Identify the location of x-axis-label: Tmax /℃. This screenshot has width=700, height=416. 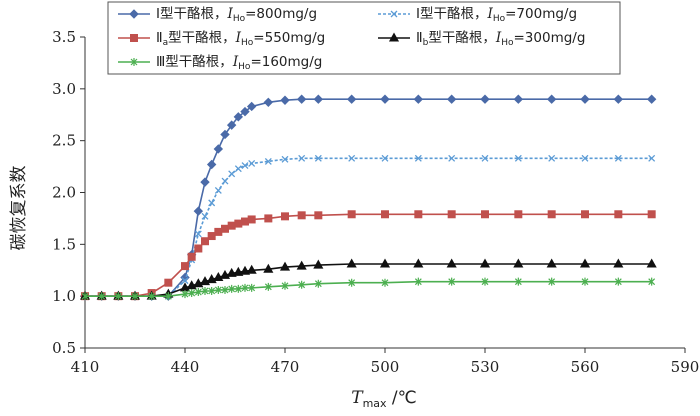
(384, 399).